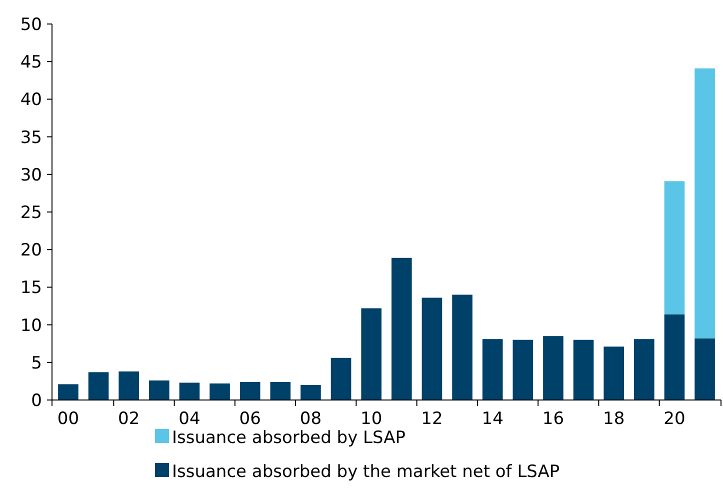  Describe the element at coordinates (31, 326) in the screenshot. I see `y-tick-label: 10` at that location.